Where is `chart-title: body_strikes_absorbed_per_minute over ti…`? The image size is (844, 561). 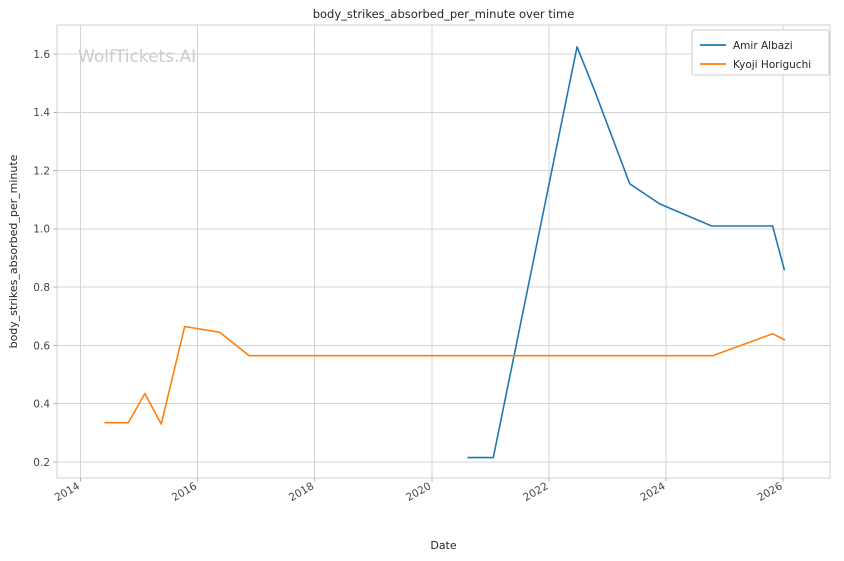
chart-title: body_strikes_absorbed_per_minute over ti… is located at coordinates (444, 14).